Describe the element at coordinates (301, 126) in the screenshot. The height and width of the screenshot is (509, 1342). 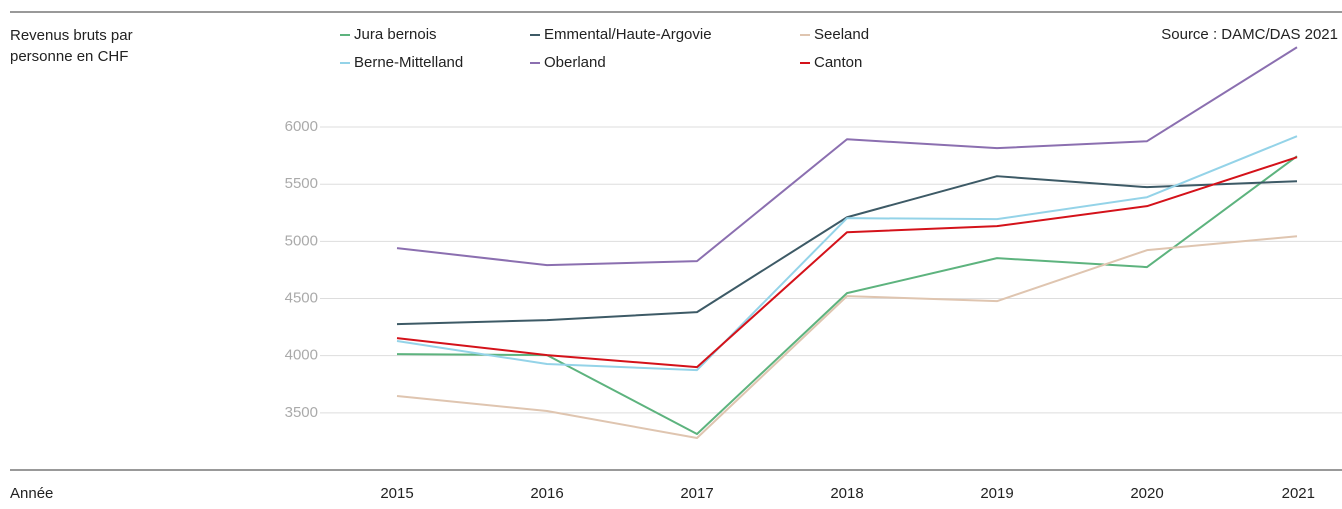
I see `y-tick-label: 6000` at that location.